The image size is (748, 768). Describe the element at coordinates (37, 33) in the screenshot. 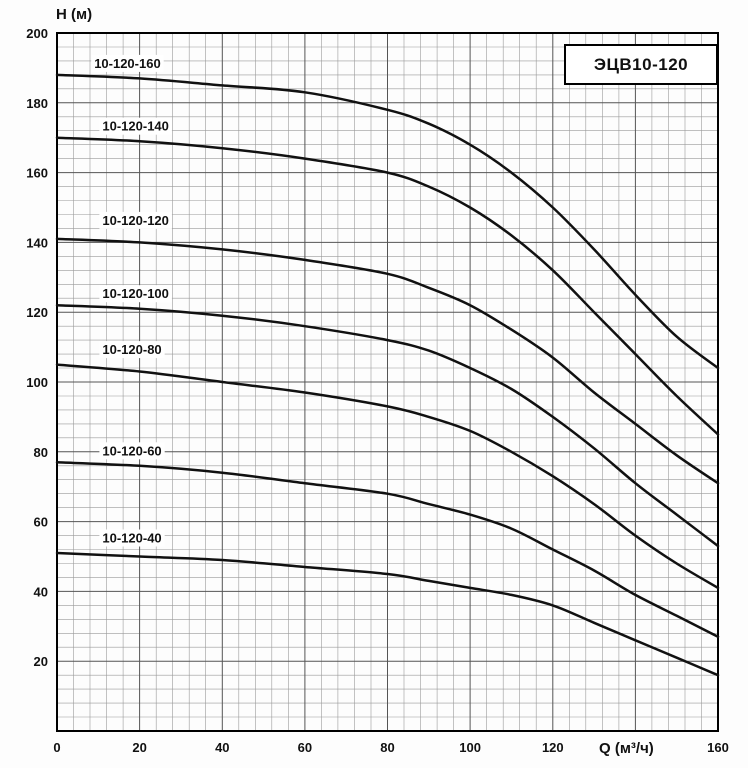

I see `y-tick-label: 200` at that location.